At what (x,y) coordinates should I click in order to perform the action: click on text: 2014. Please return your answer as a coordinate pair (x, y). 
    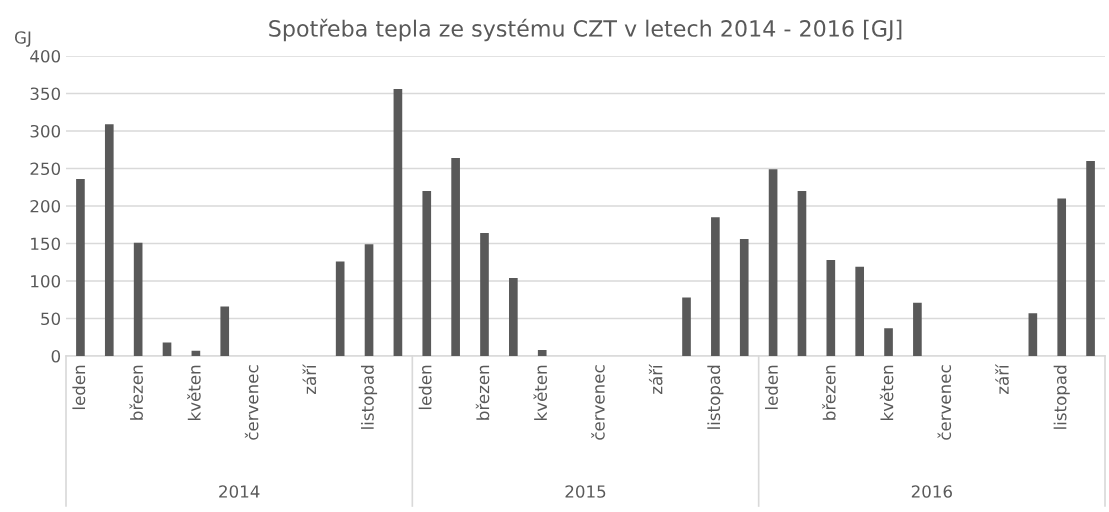
    Looking at the image, I should click on (239, 491).